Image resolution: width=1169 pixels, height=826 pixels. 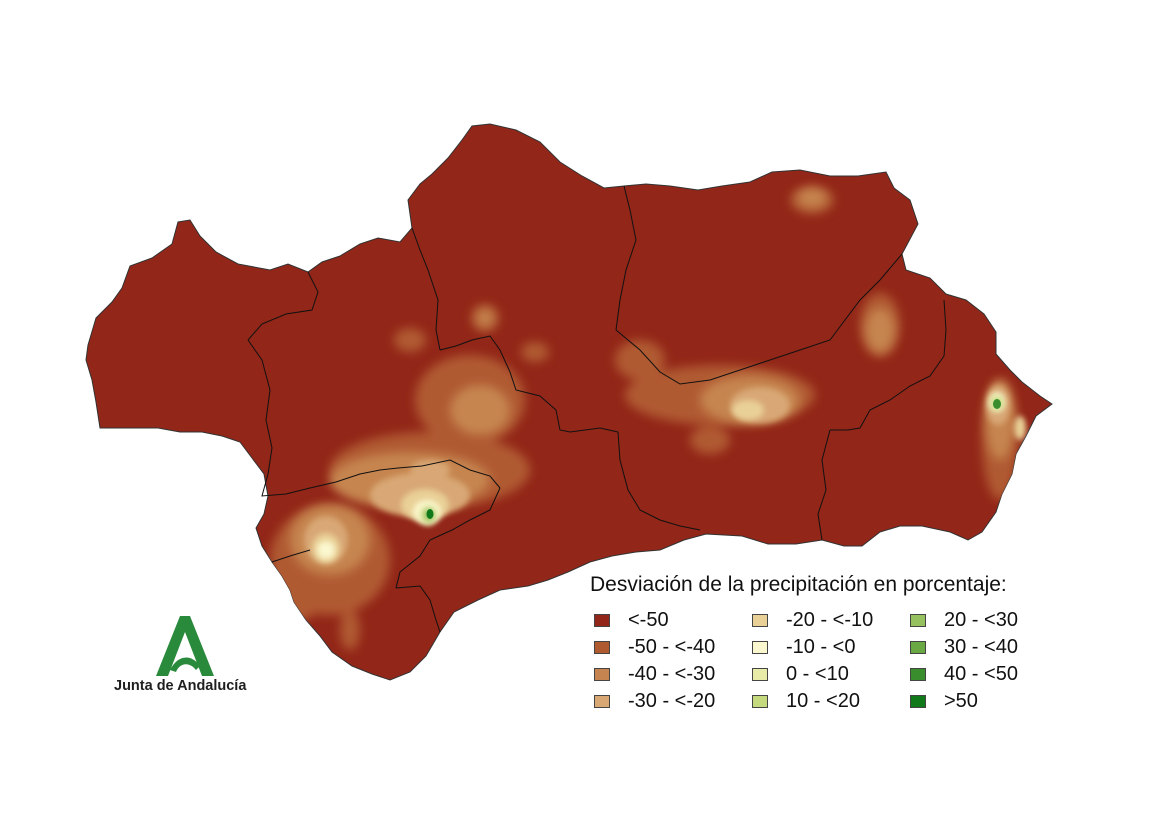 I want to click on legend-label: <-50, so click(x=648, y=619).